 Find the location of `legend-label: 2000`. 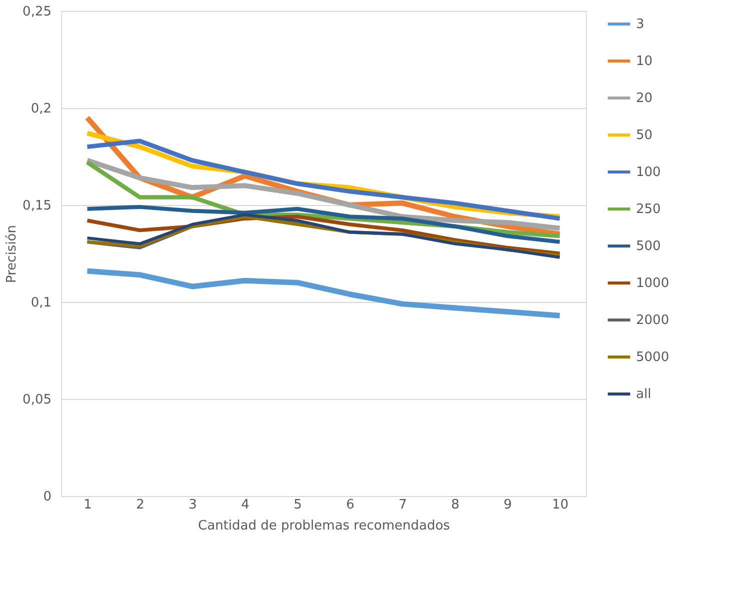

legend-label: 2000 is located at coordinates (653, 320).